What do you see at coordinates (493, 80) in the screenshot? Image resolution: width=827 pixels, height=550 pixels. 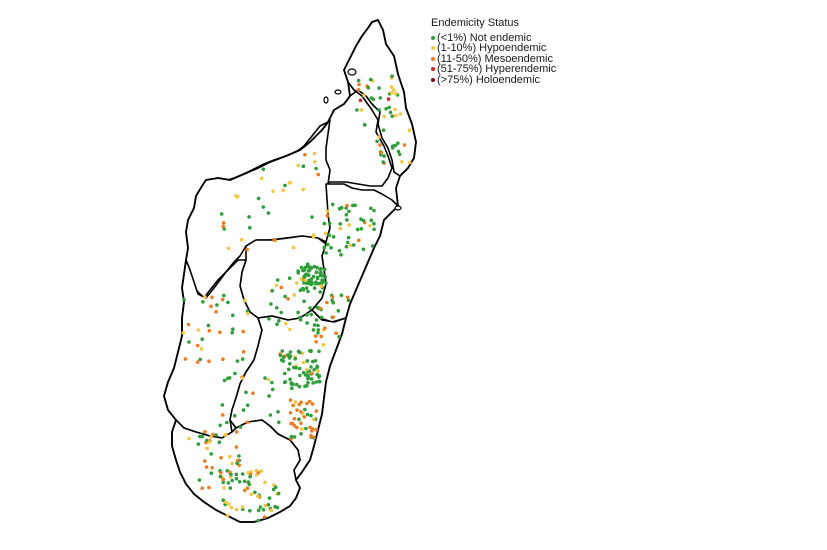 I see `legend-item-holoendemic: (>75%) Holoendemic` at bounding box center [493, 80].